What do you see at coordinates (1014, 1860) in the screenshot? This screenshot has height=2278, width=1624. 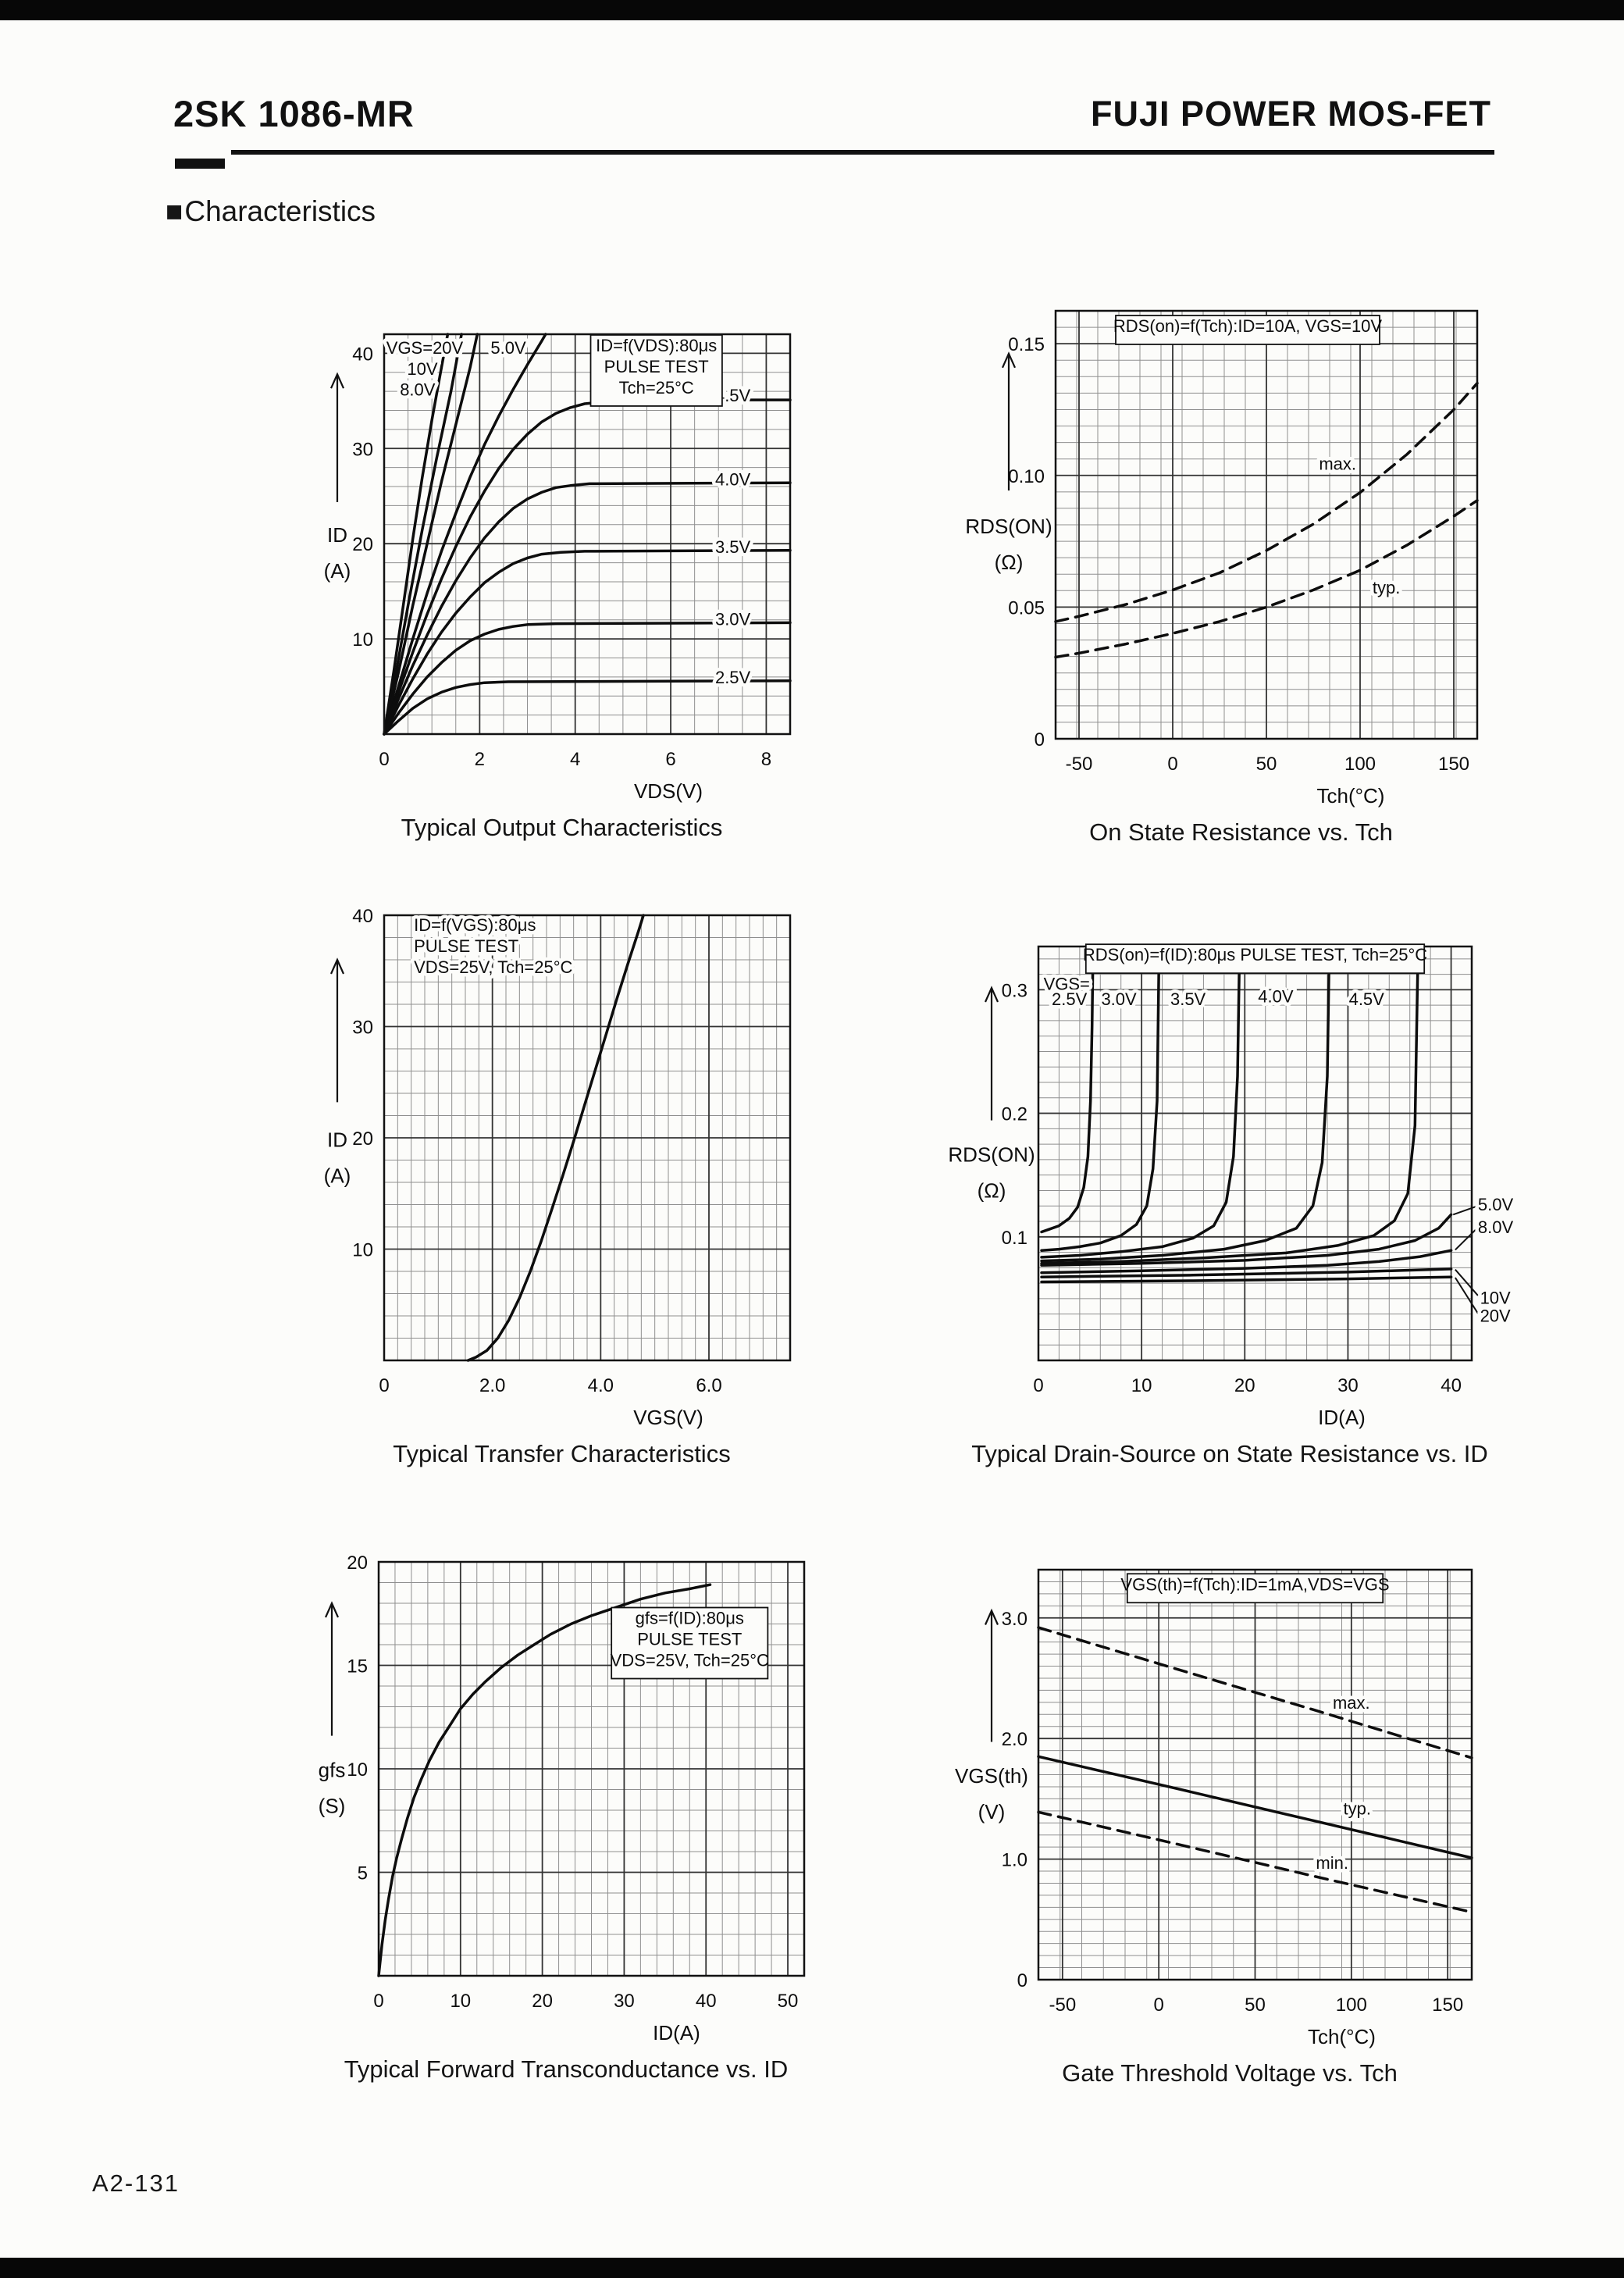 I see `svg-text: 1.0` at bounding box center [1014, 1860].